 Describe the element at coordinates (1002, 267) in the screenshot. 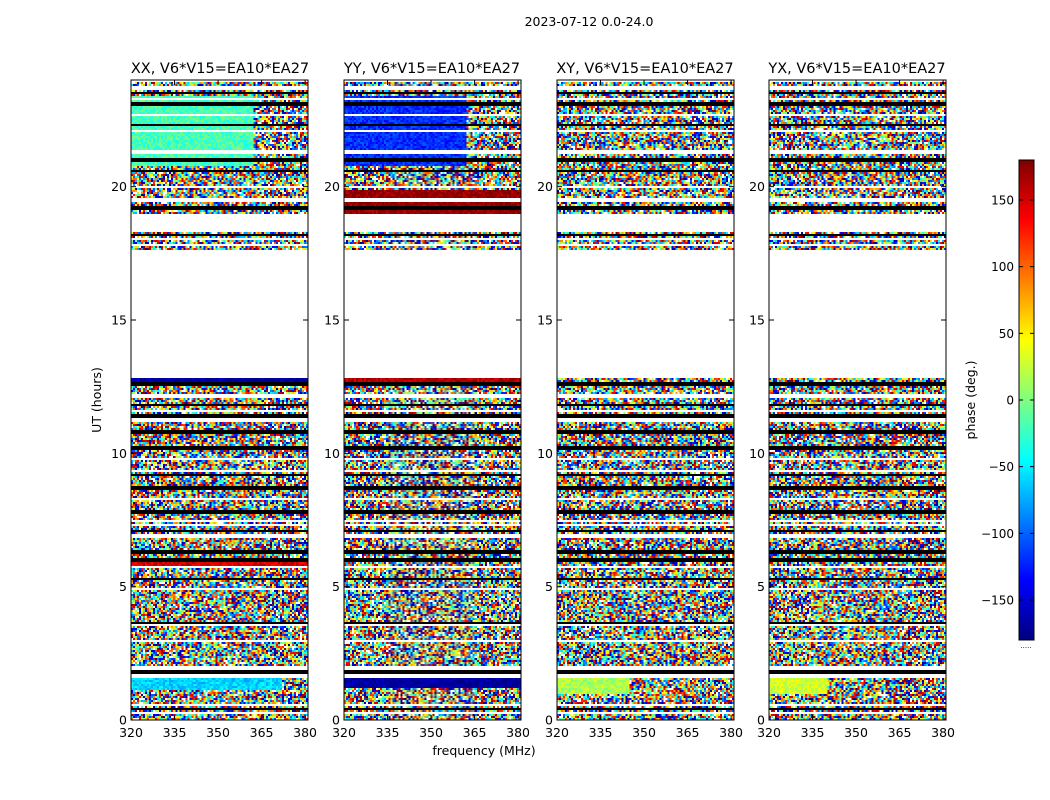

I see `colorbar-tick-label: 100` at that location.